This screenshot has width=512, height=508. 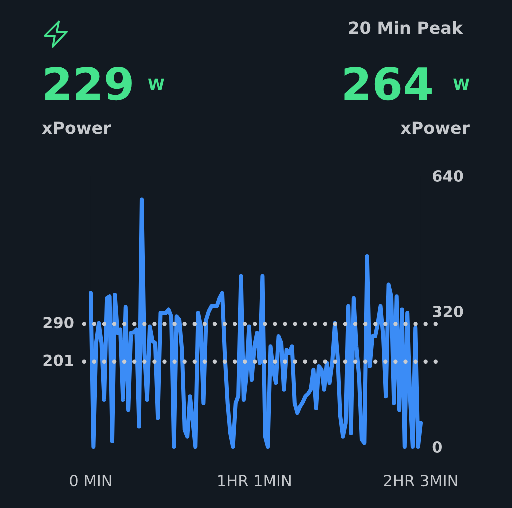 I want to click on y-tick-label: 640, so click(x=448, y=176).